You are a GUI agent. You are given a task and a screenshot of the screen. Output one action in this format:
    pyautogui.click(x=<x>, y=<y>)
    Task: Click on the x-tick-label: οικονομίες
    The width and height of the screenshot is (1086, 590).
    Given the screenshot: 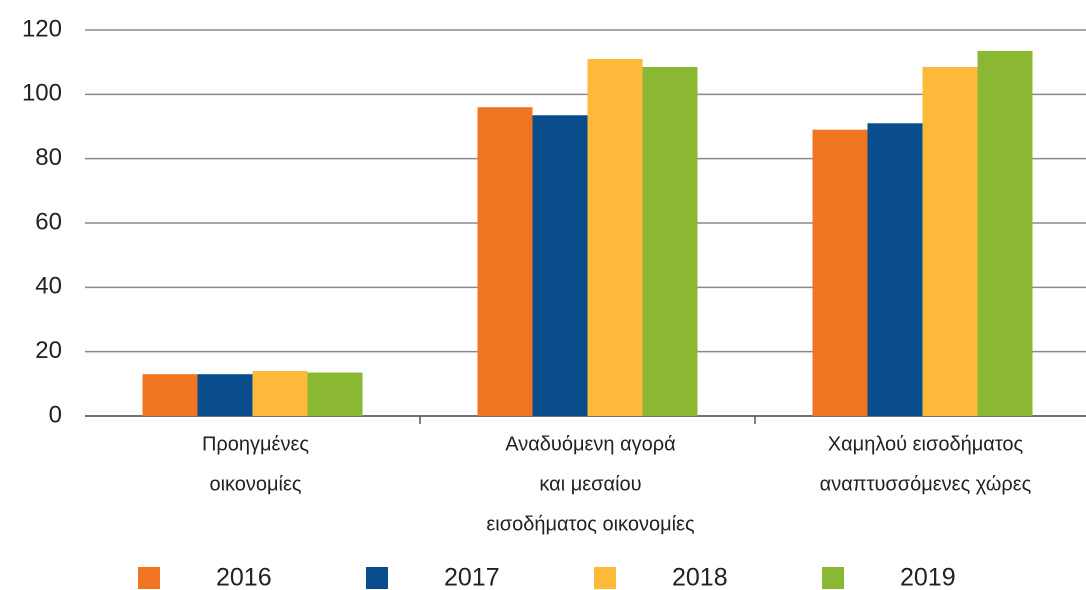 What is the action you would take?
    pyautogui.click(x=255, y=484)
    